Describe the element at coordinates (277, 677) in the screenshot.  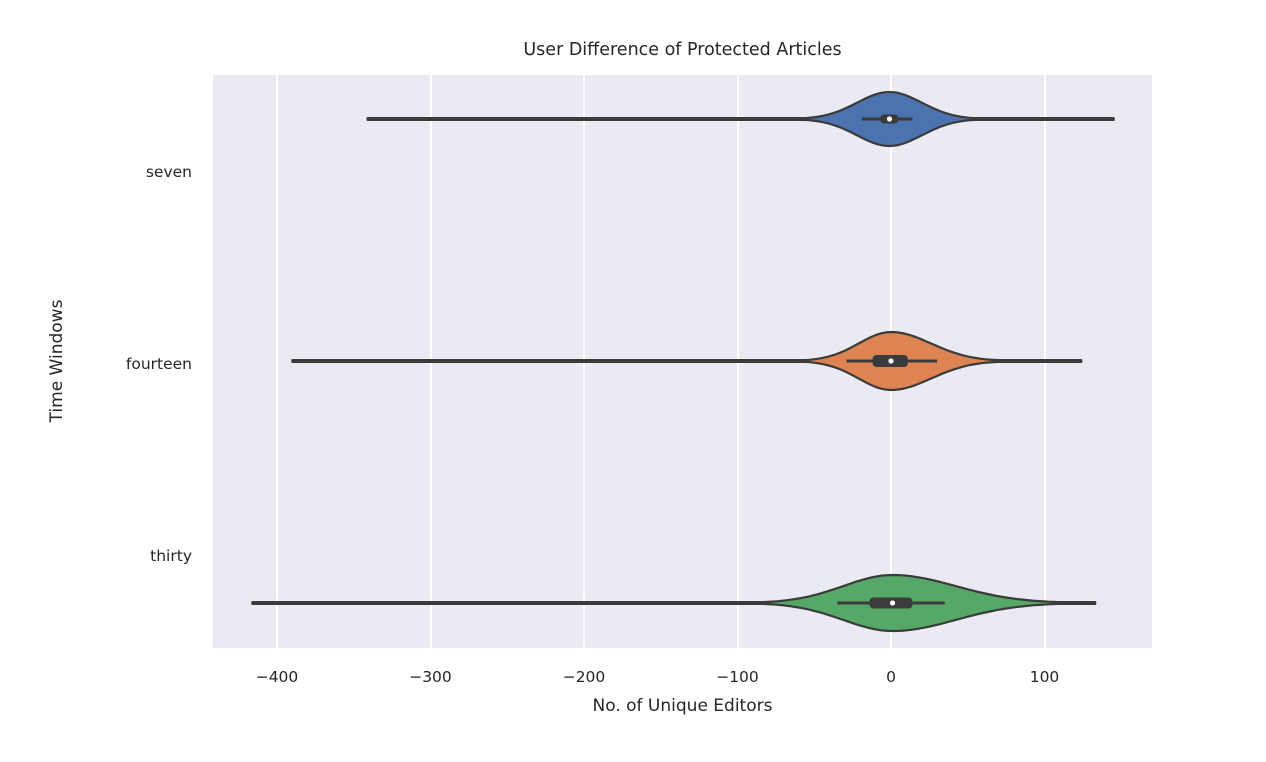
I see `x-tick-label: −400` at that location.